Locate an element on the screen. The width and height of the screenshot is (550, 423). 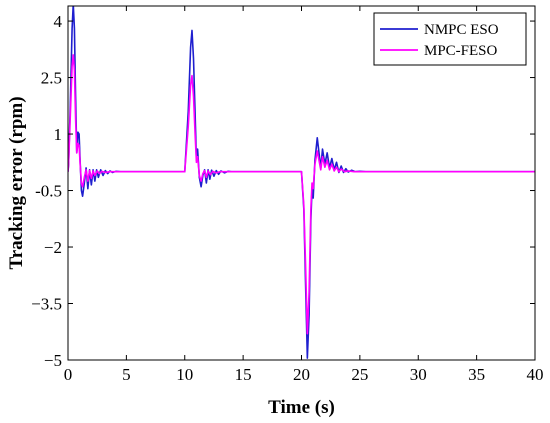
x-tick-label: 35 is located at coordinates (476, 374).